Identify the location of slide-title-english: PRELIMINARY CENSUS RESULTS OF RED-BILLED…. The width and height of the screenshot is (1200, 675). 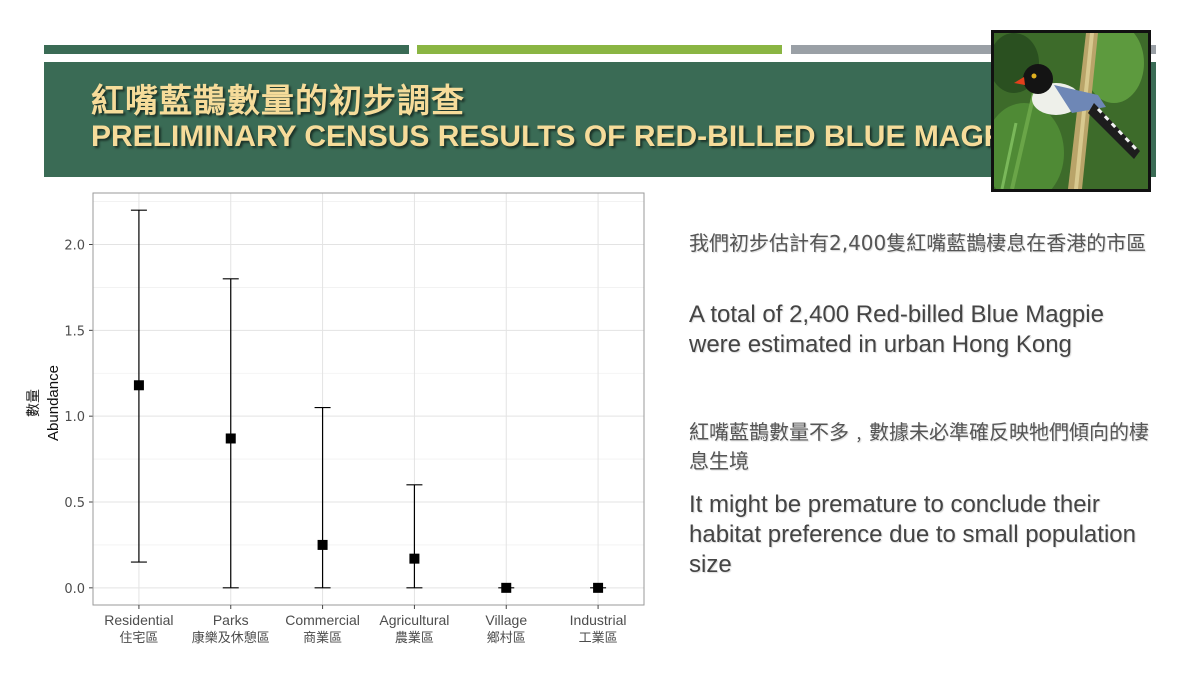
(562, 136).